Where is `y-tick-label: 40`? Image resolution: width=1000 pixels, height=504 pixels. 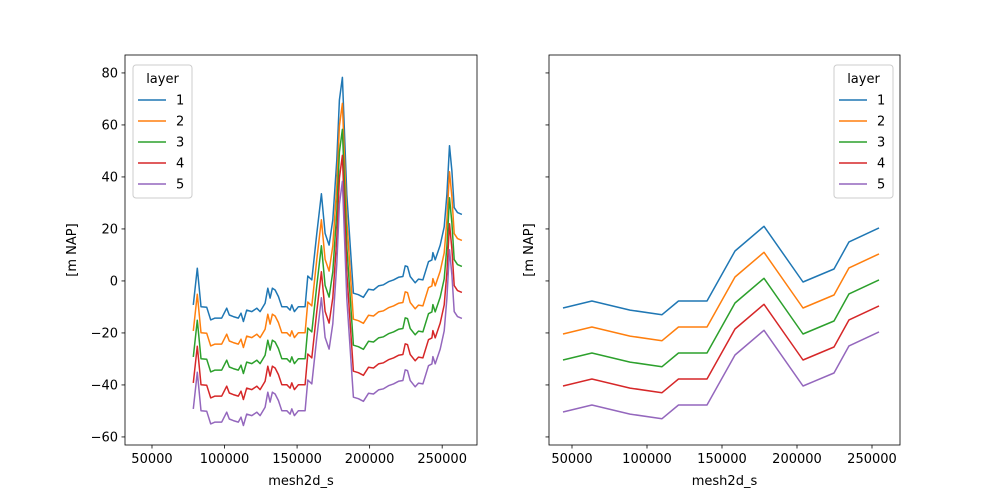
y-tick-label: 40 is located at coordinates (109, 177).